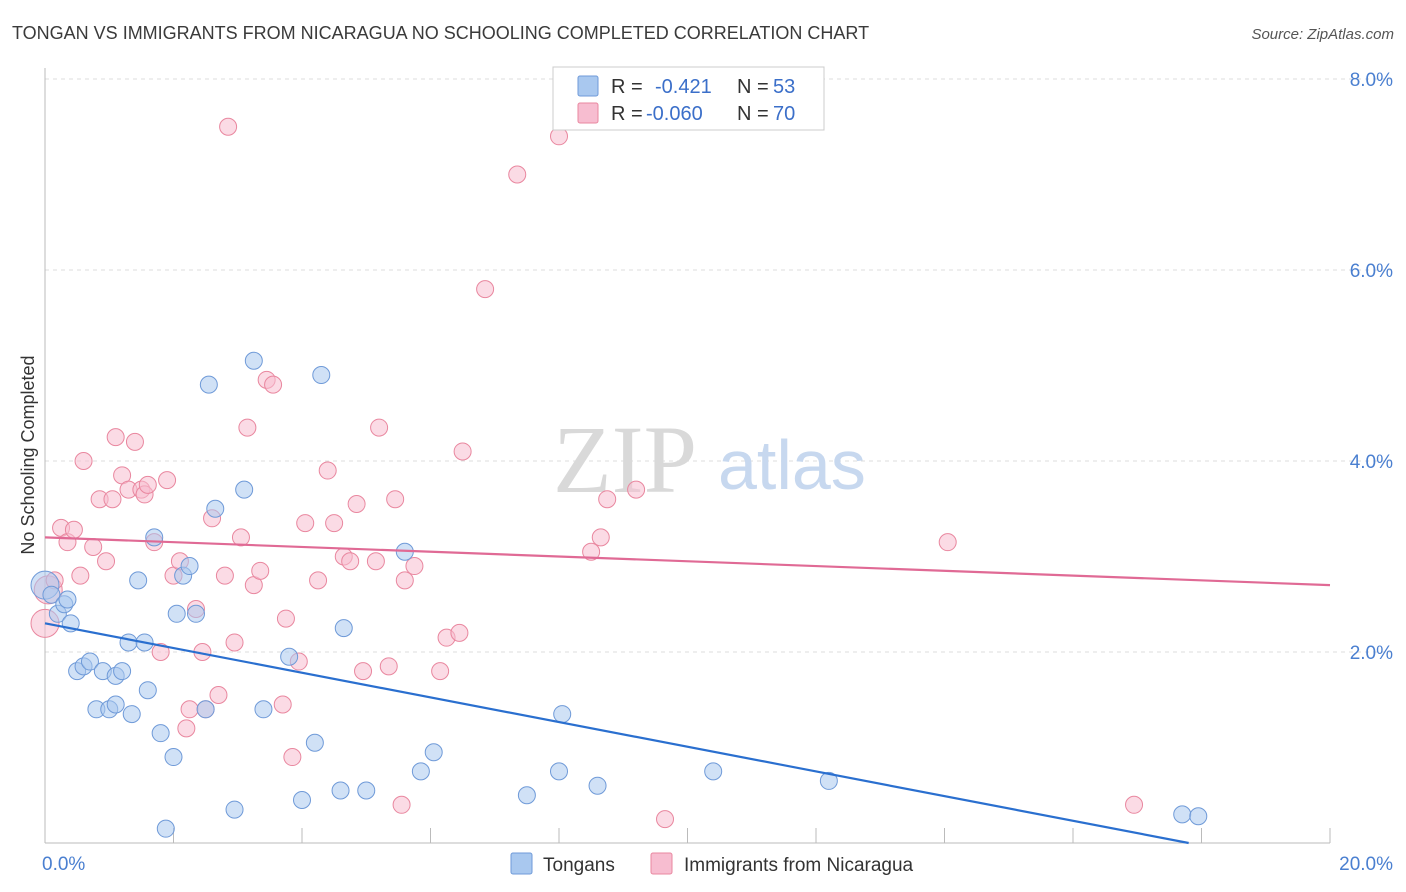  What do you see at coordinates (1371, 367) in the screenshot?
I see `y-tick-labels: 2.0% 4.0% 6.0% 8.0%` at bounding box center [1371, 367].